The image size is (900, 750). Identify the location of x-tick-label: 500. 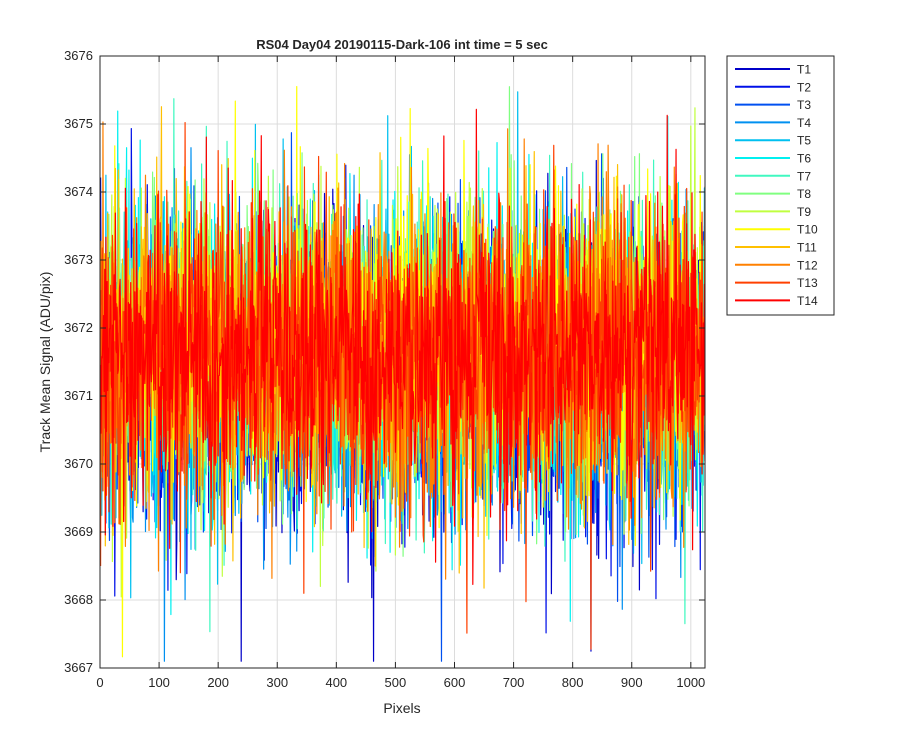
(396, 682).